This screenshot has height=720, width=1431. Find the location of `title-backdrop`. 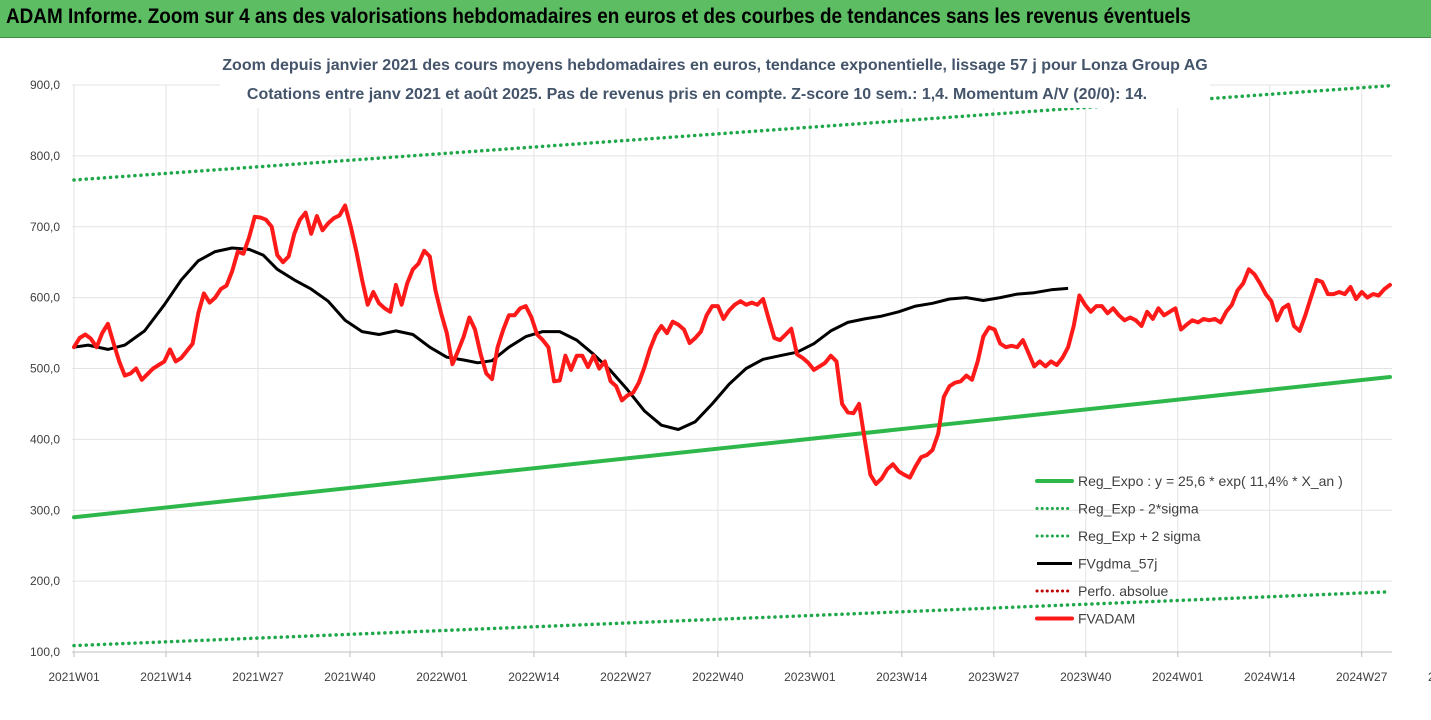

title-backdrop is located at coordinates (715, 78).